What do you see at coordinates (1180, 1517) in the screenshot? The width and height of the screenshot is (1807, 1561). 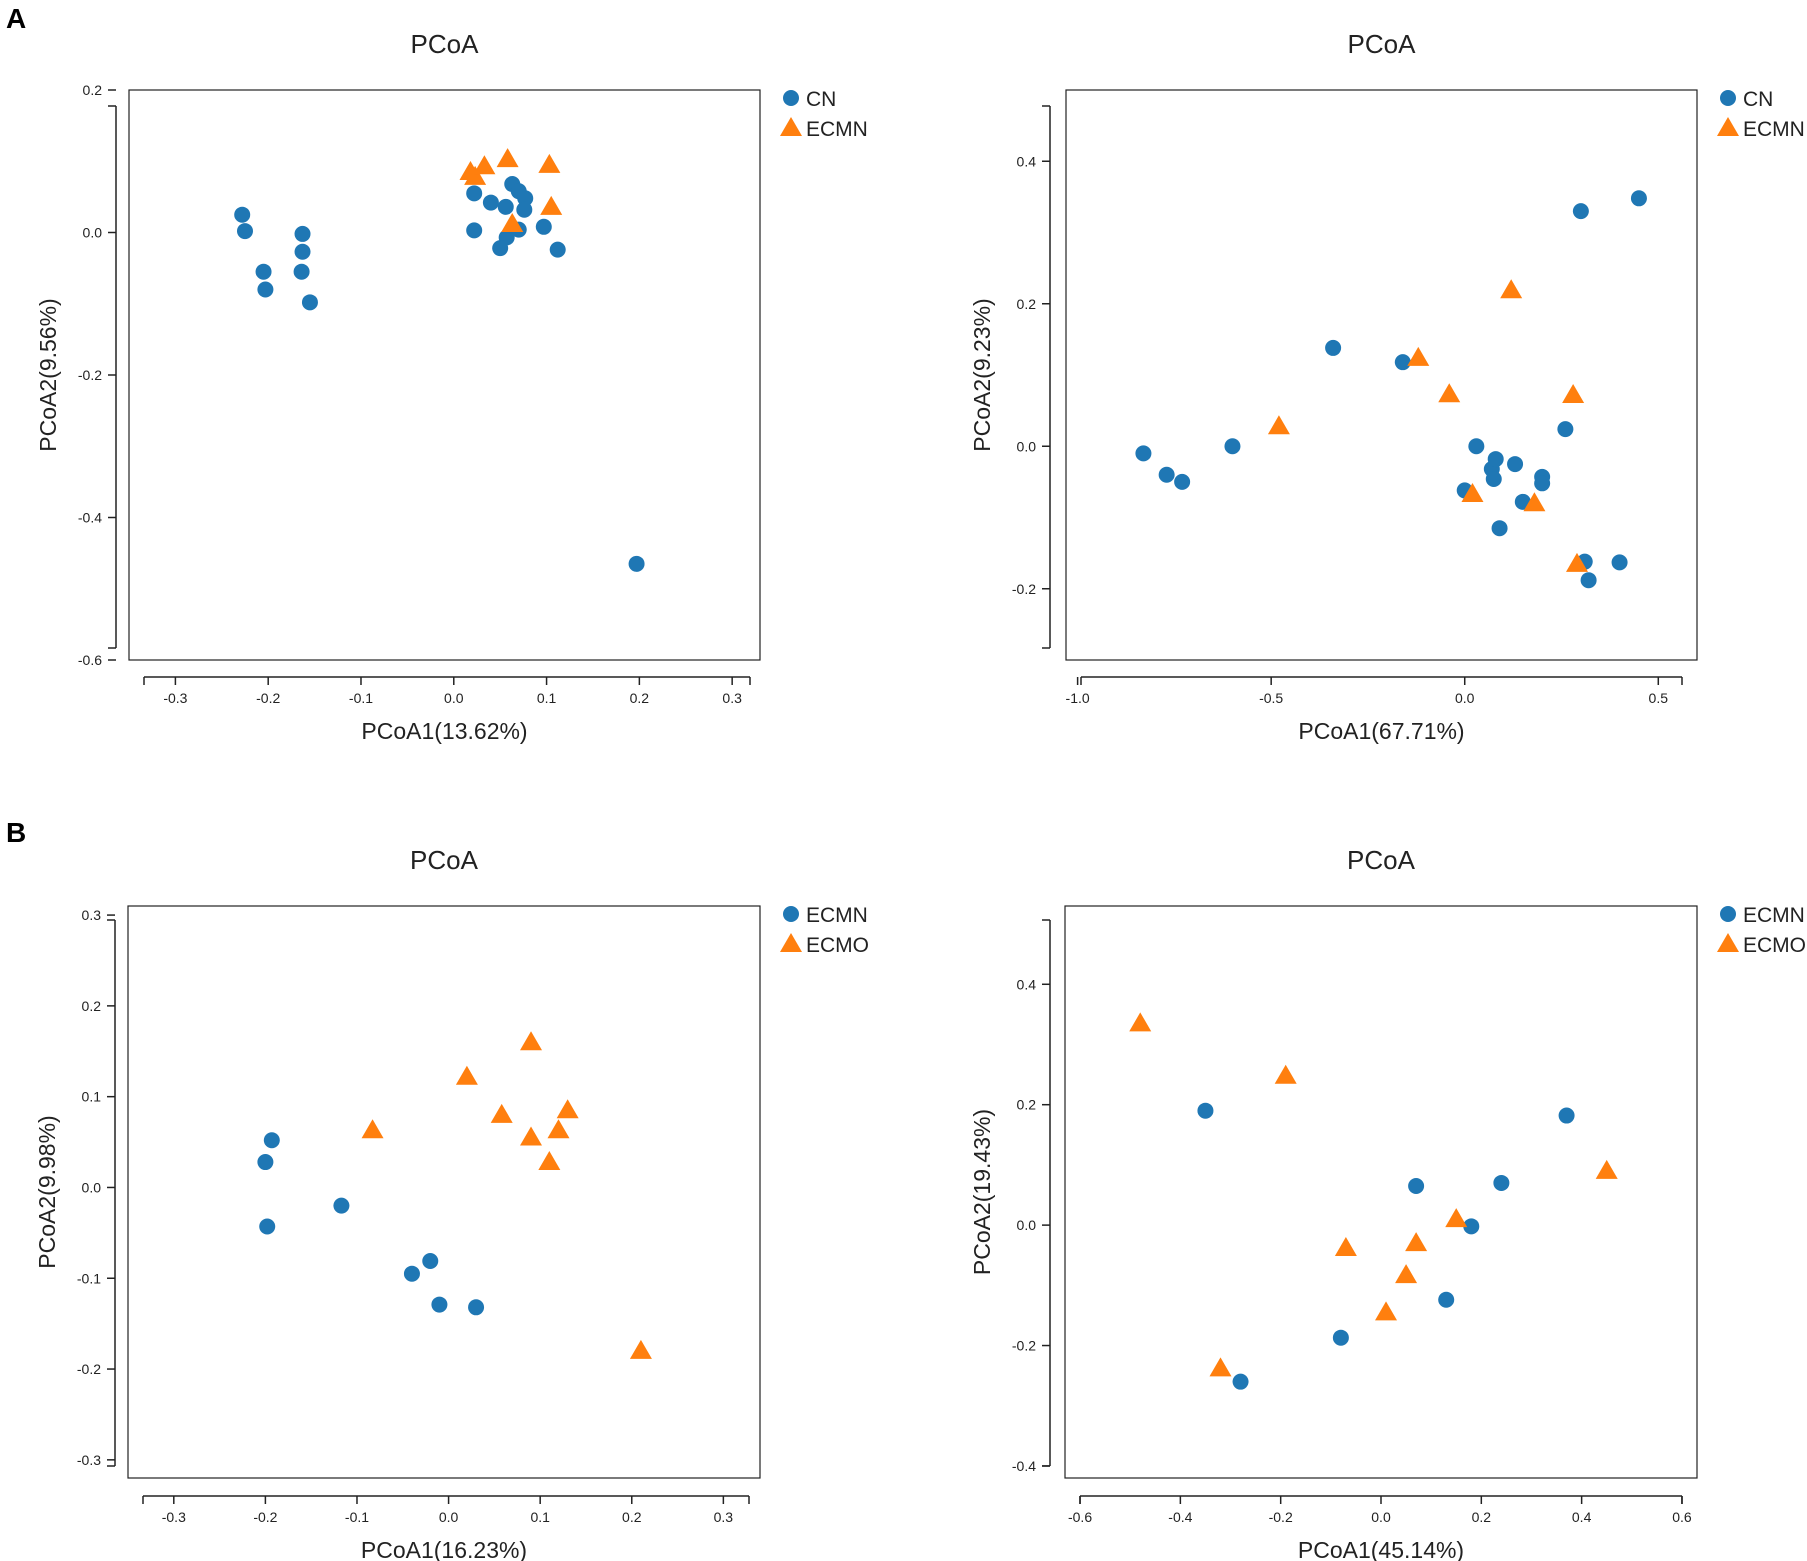 I see `x-tick-label: -0.4` at bounding box center [1180, 1517].